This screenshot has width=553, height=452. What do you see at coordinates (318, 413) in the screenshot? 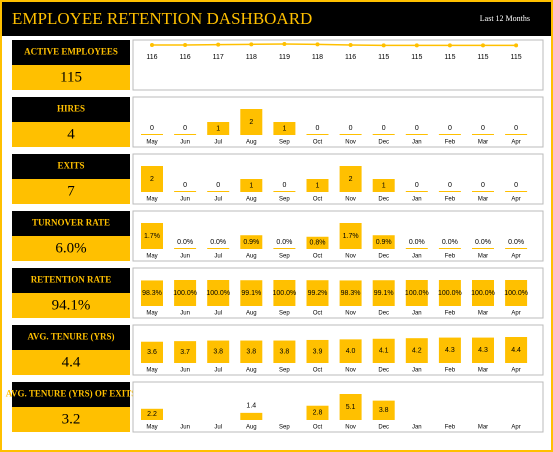
I see `value-label: 2.8` at bounding box center [318, 413].